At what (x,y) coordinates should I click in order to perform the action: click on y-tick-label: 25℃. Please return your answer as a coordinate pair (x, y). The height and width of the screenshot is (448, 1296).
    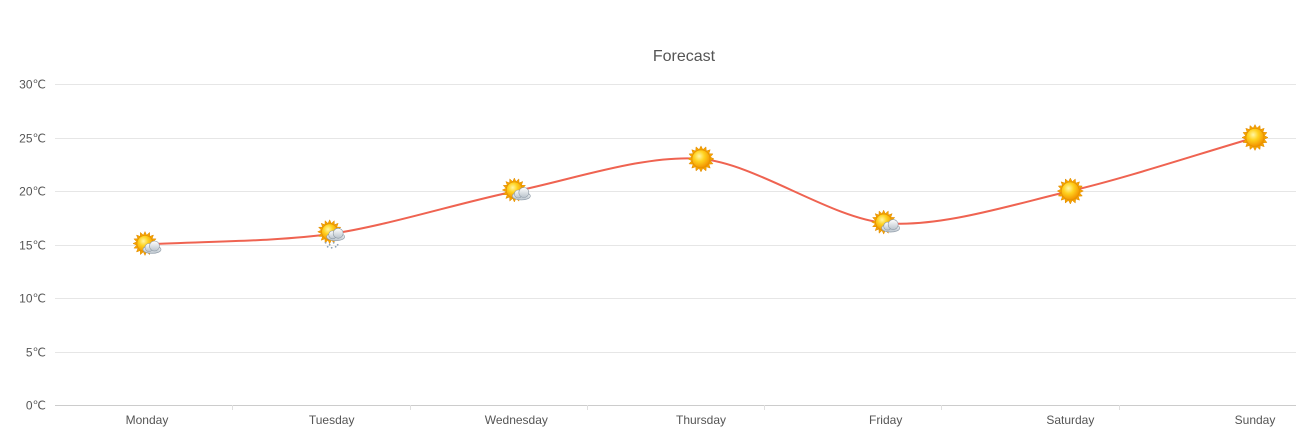
    Looking at the image, I should click on (32, 139).